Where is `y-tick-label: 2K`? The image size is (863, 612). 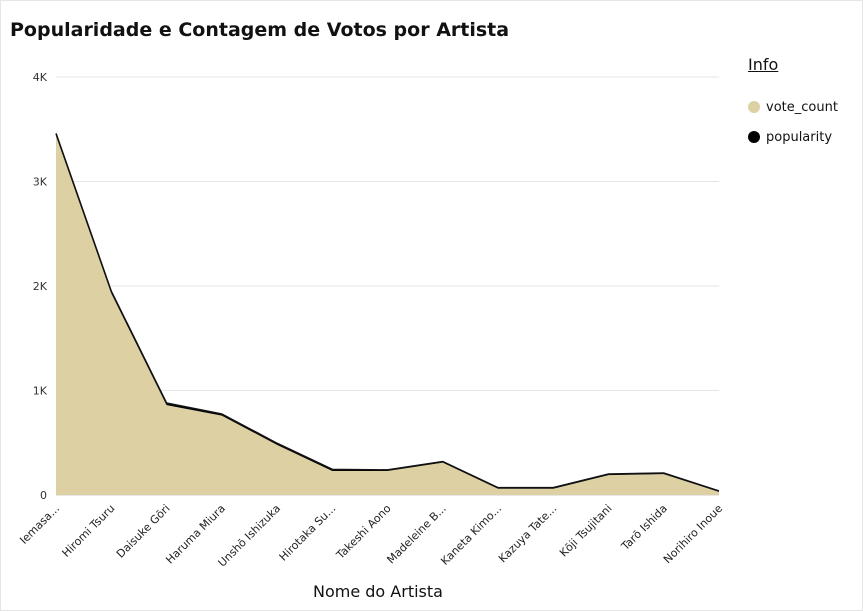
y-tick-label: 2K is located at coordinates (40, 286).